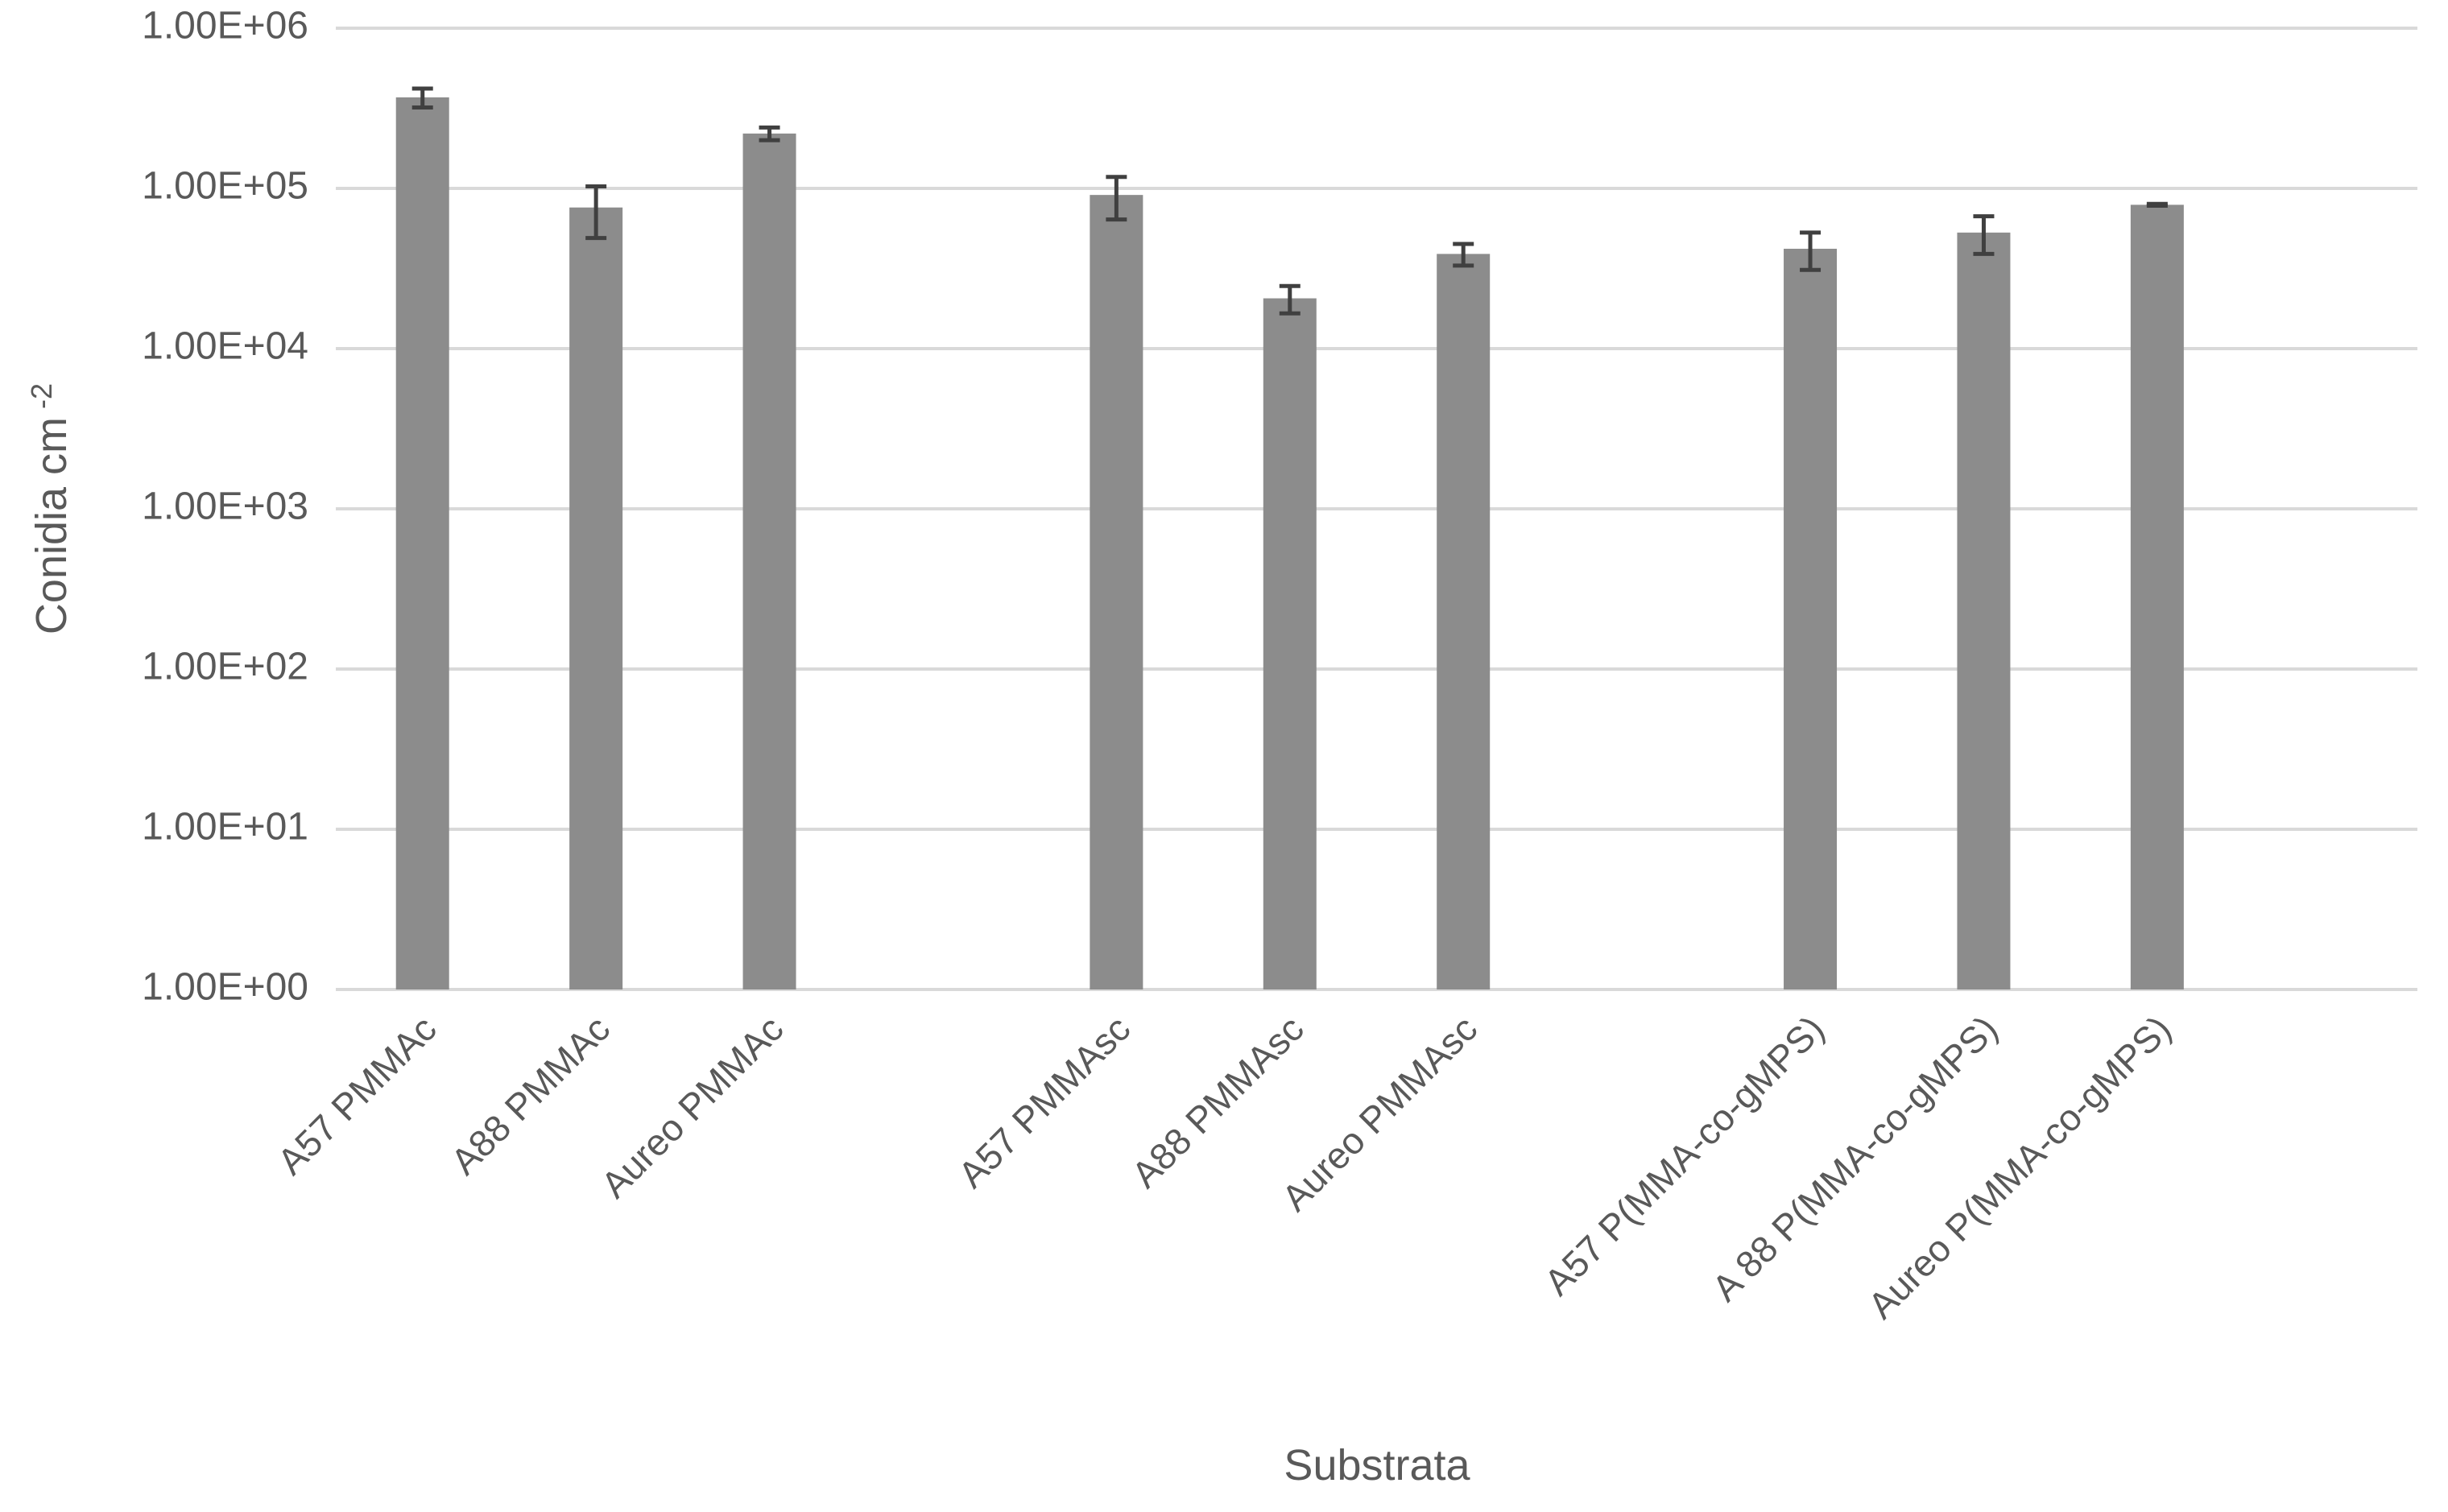  I want to click on x-tick-label: A88 PMMAsc, so click(1217, 1102).